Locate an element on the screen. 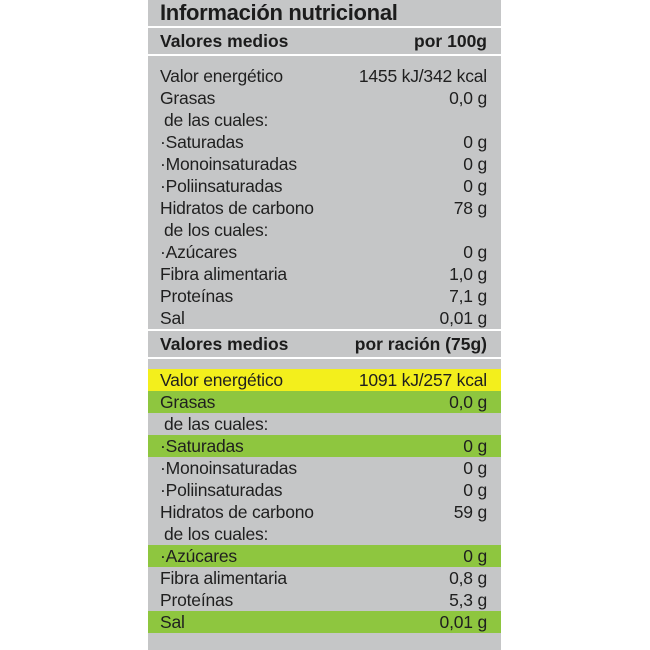  per-100g-nutrient-row: Valor energético 1455 kJ/342 kcal is located at coordinates (324, 76).